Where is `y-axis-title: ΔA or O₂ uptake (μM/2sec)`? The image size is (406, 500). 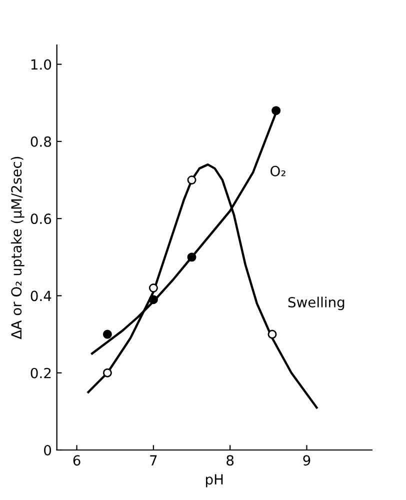 y-axis-title: ΔA or O₂ uptake (μM/2sec) is located at coordinates (17, 248).